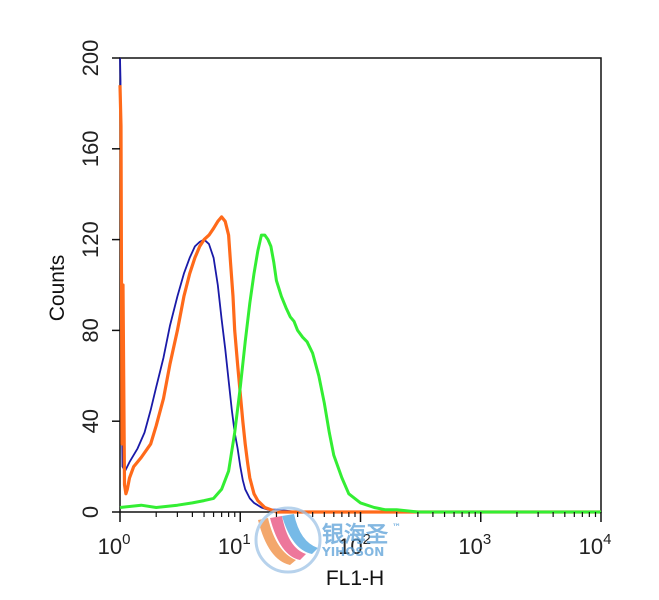 Image resolution: width=659 pixels, height=600 pixels. I want to click on y-tick-label: 200, so click(90, 58).